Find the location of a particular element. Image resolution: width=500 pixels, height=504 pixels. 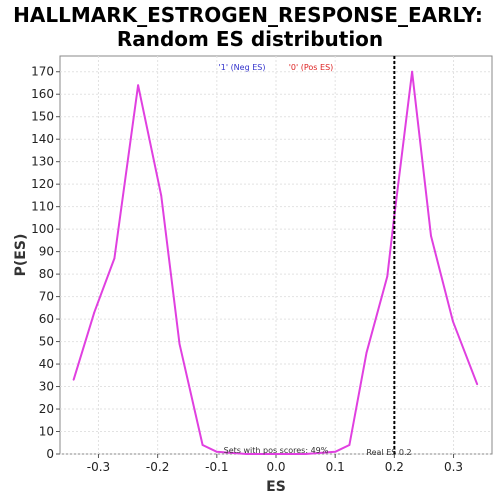

x-axis-title: ES is located at coordinates (276, 487).